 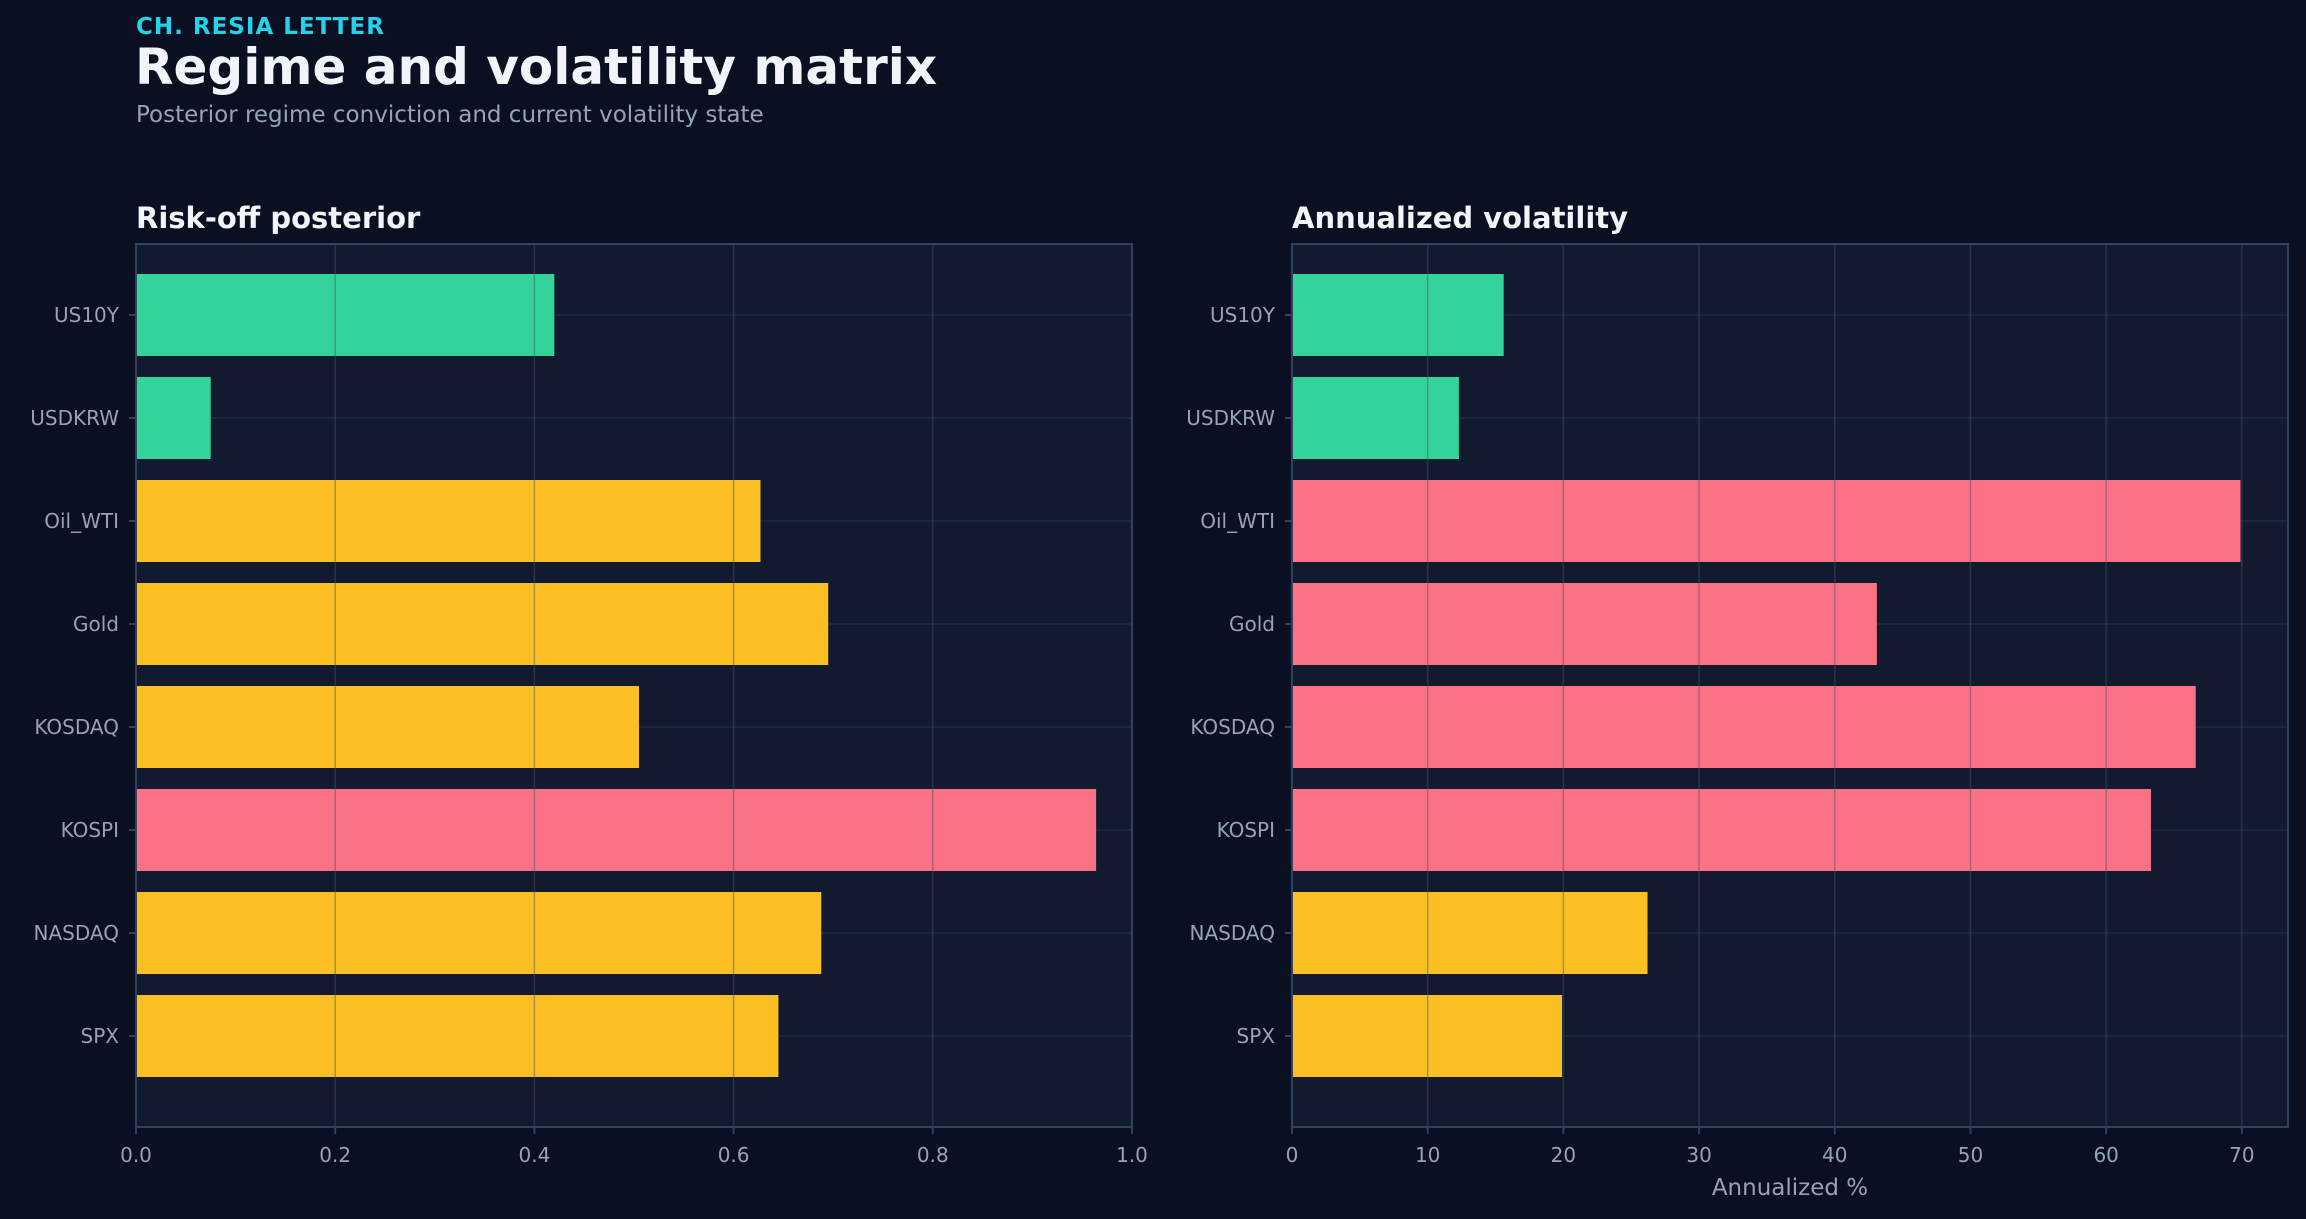 I want to click on x-axis-label: Annualized %, so click(x=1790, y=1188).